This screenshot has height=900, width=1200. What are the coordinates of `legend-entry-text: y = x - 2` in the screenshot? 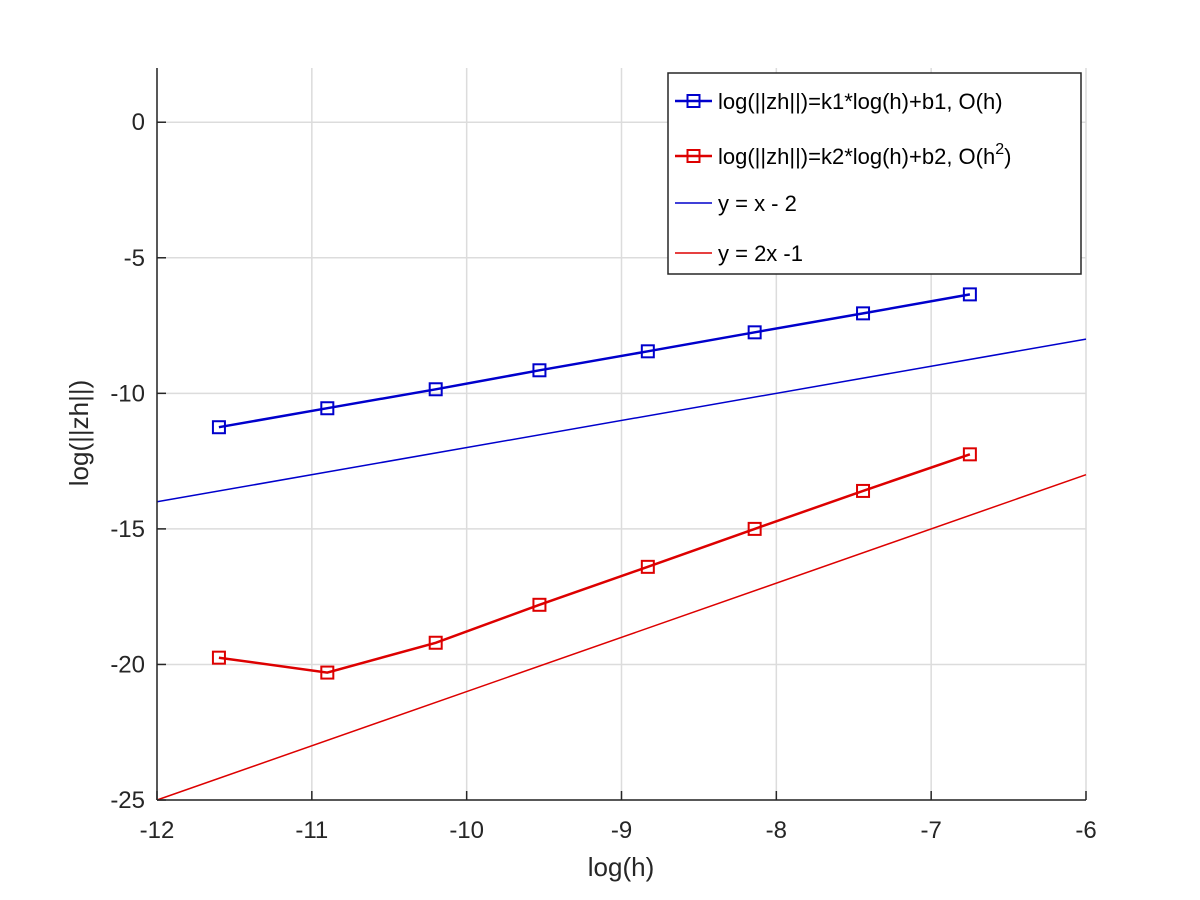 It's located at (757, 203).